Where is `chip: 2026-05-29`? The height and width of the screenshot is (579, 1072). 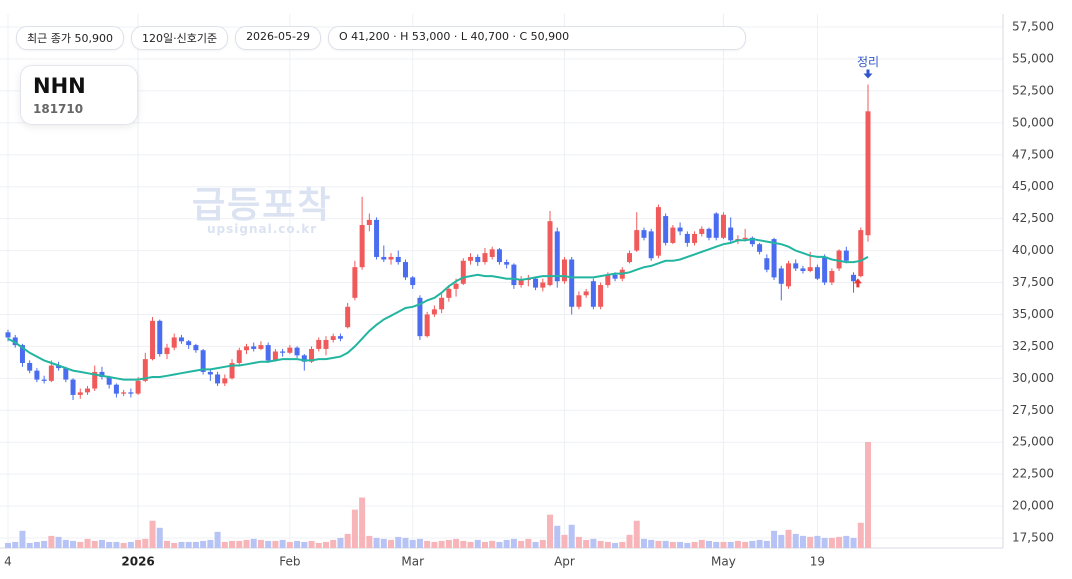
chip: 2026-05-29 is located at coordinates (278, 38).